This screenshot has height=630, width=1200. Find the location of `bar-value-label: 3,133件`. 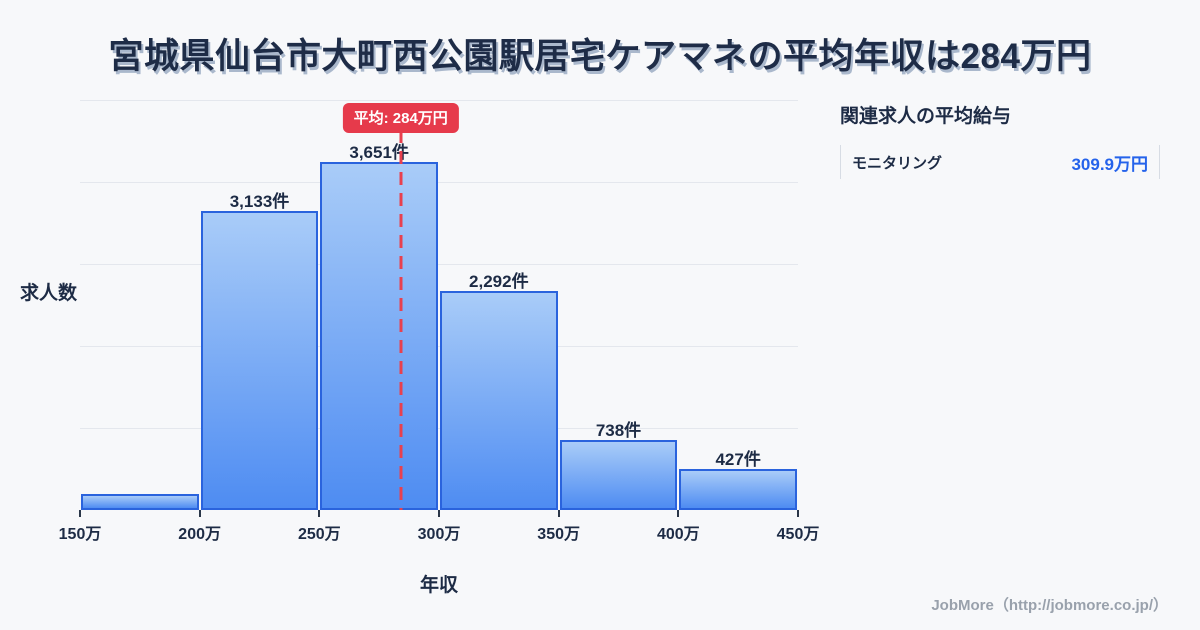

bar-value-label: 3,133件 is located at coordinates (259, 201).